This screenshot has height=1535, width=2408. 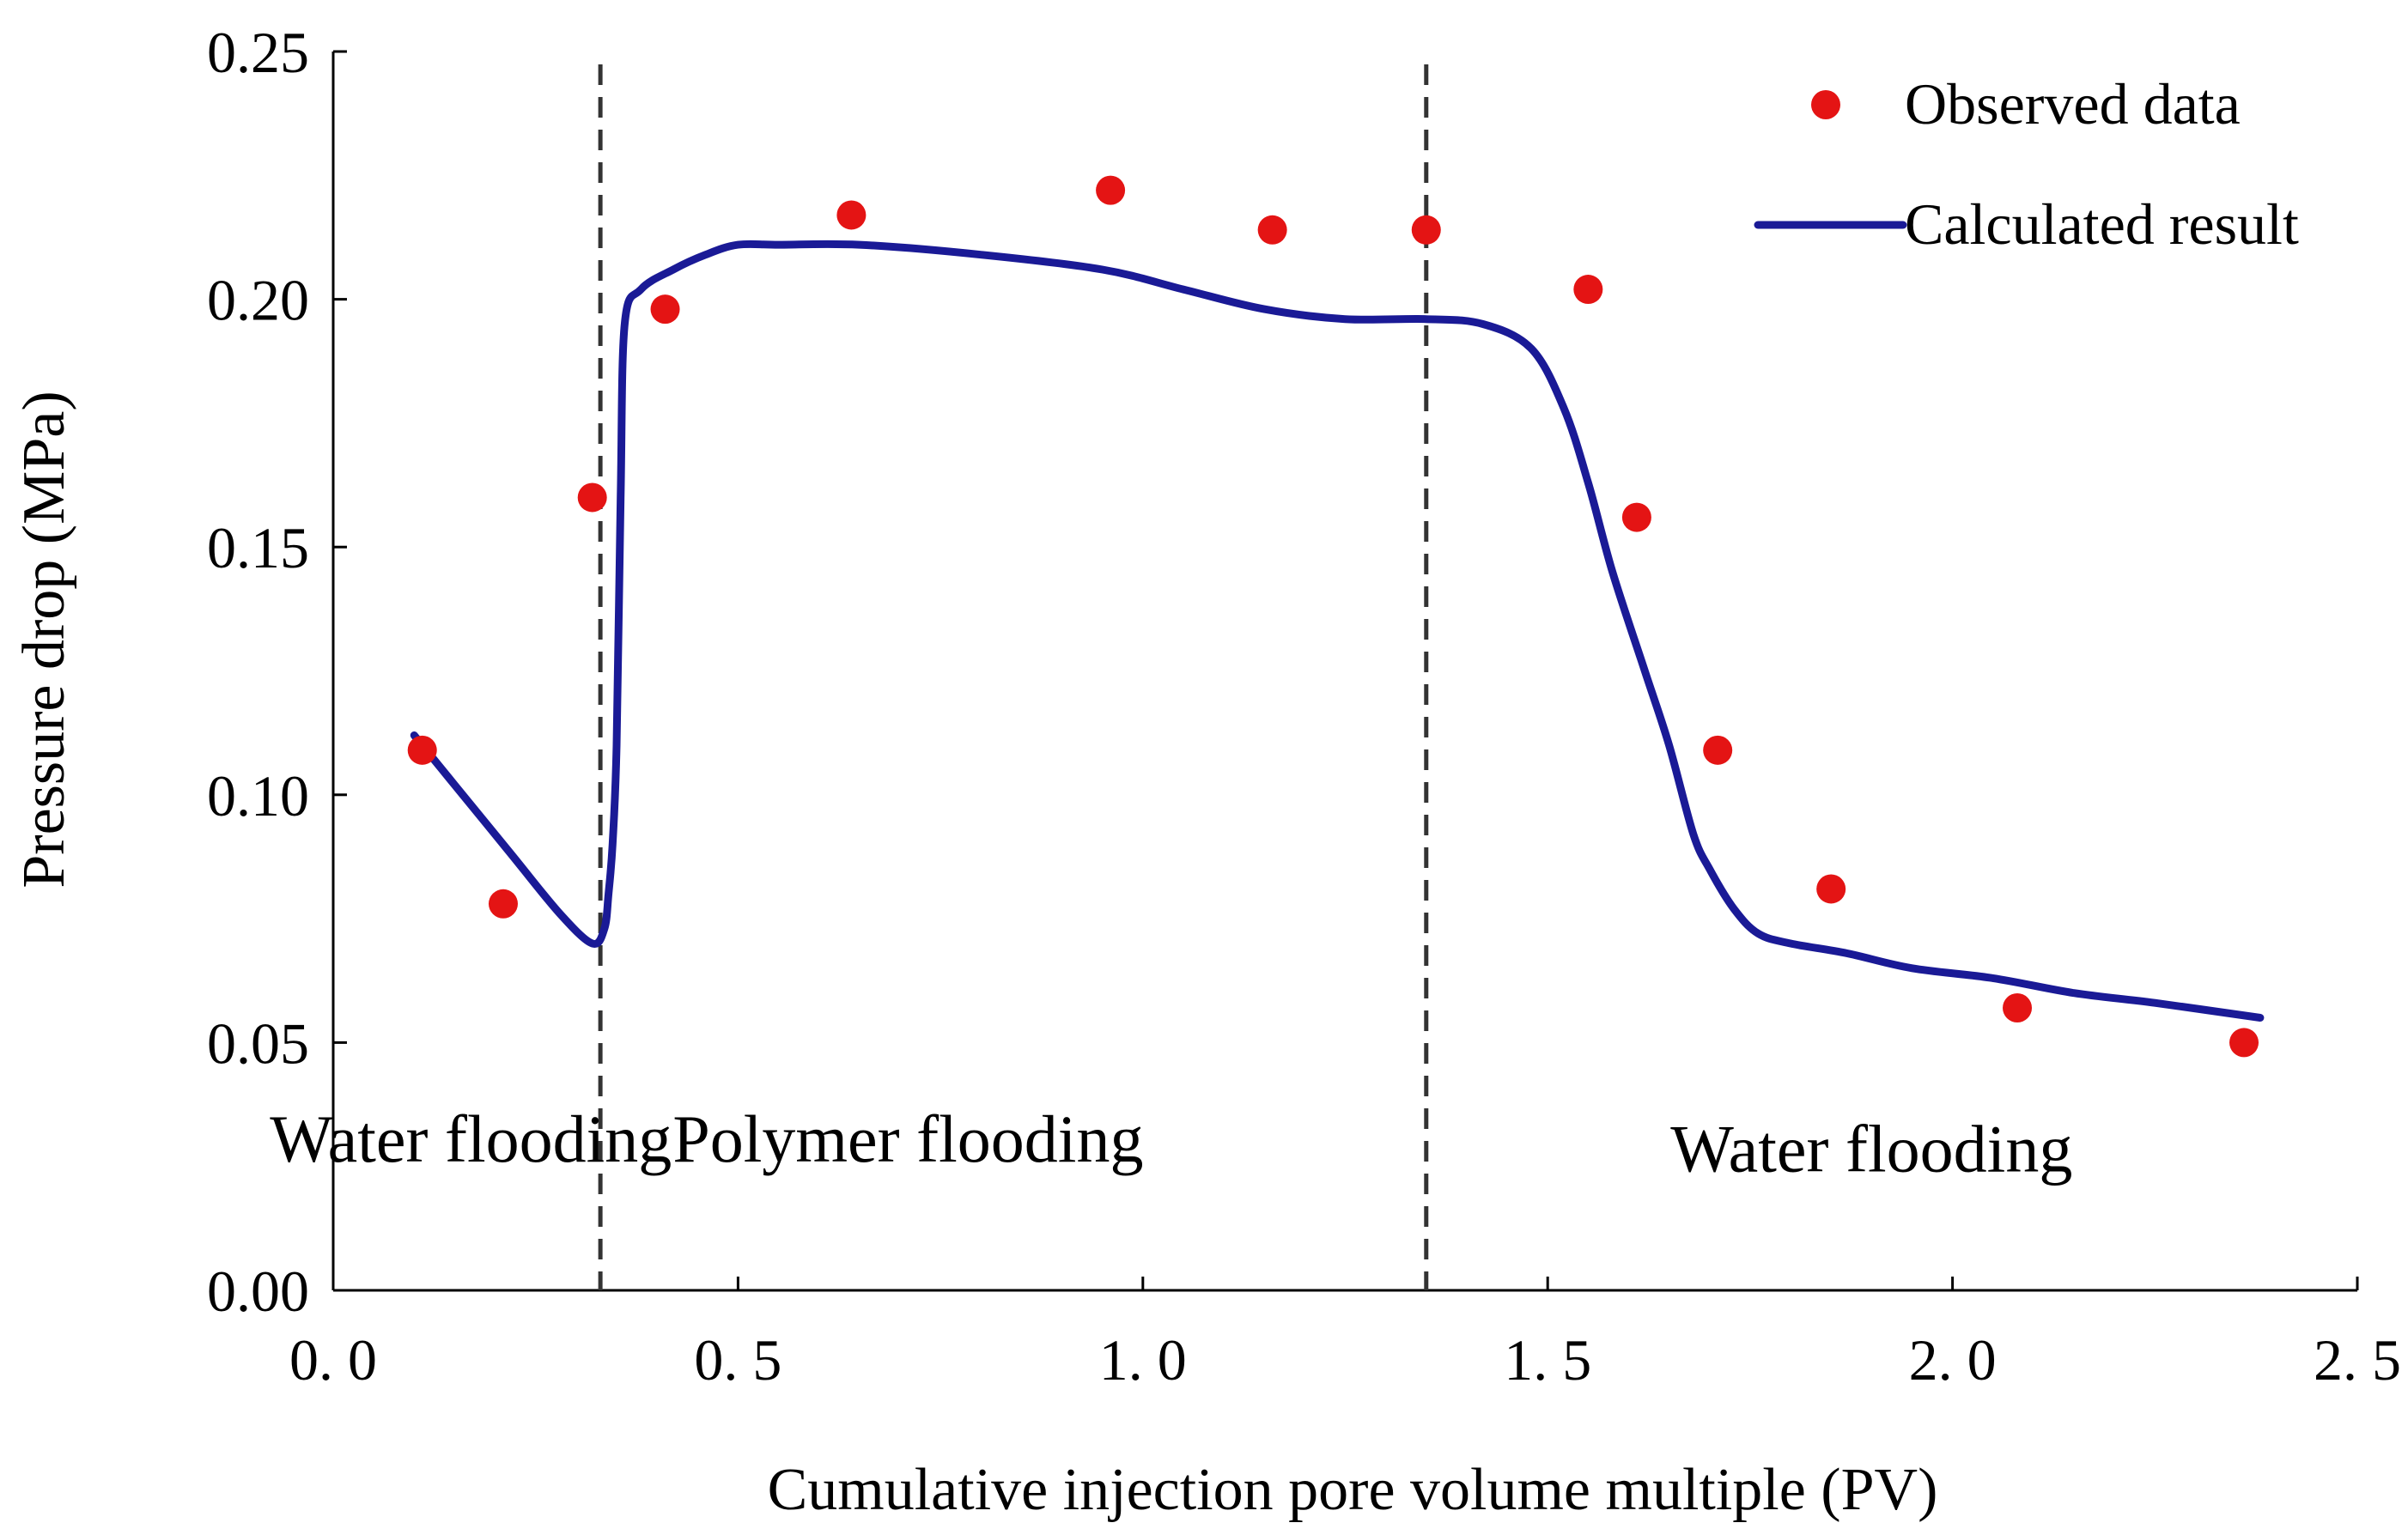 I want to click on y-tick-label: 0.00, so click(x=258, y=1291).